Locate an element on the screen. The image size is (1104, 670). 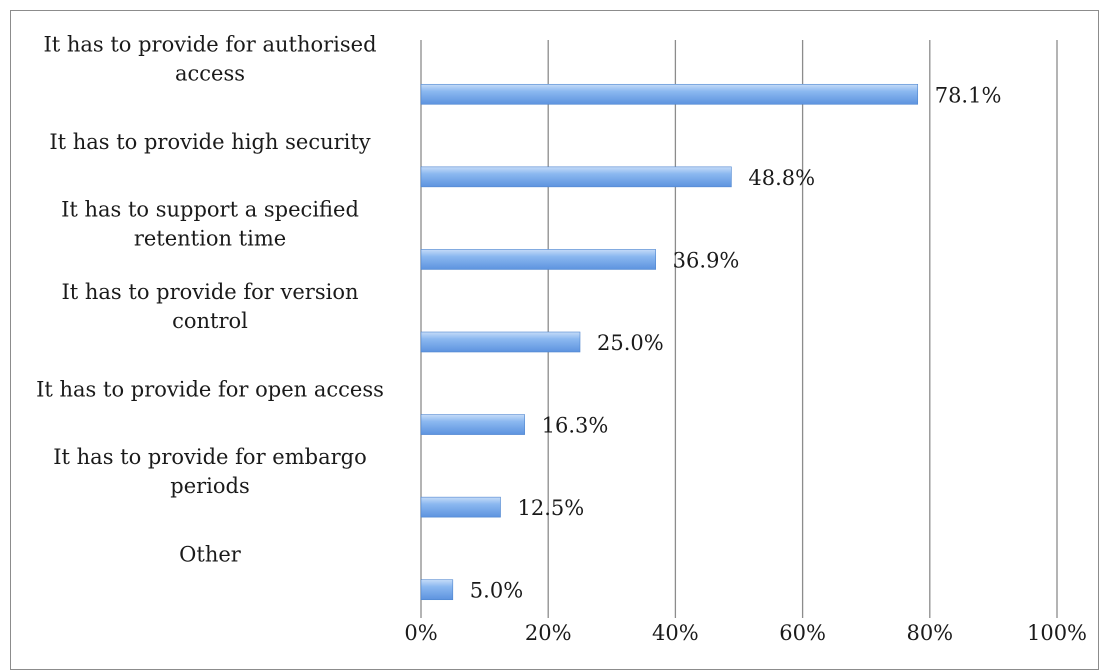
data-label: 48.8% is located at coordinates (781, 178).